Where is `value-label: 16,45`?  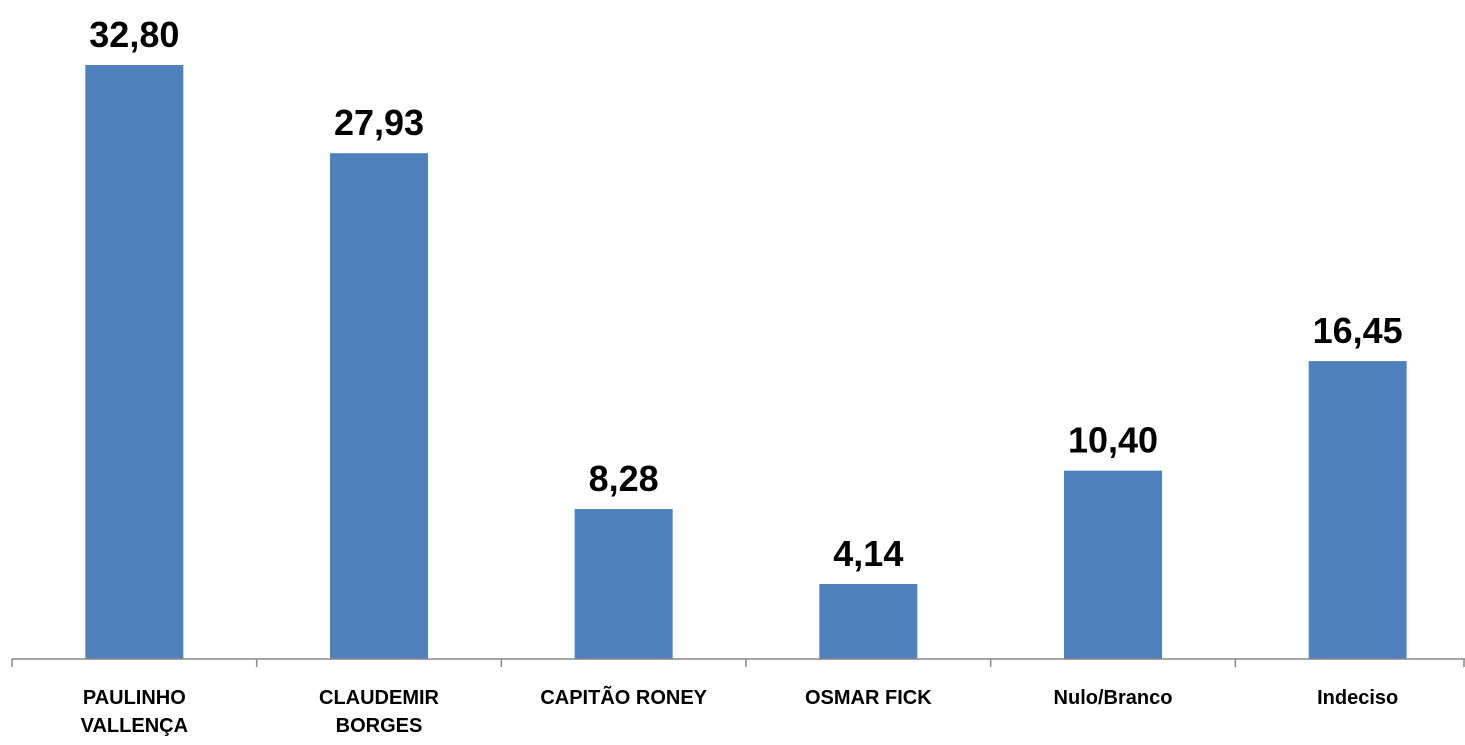 value-label: 16,45 is located at coordinates (1358, 330).